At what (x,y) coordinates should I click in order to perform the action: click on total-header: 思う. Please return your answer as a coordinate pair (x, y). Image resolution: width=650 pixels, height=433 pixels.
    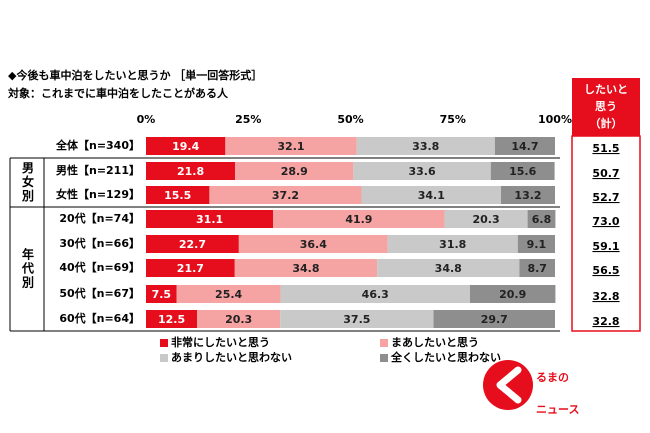
    Looking at the image, I should click on (606, 106).